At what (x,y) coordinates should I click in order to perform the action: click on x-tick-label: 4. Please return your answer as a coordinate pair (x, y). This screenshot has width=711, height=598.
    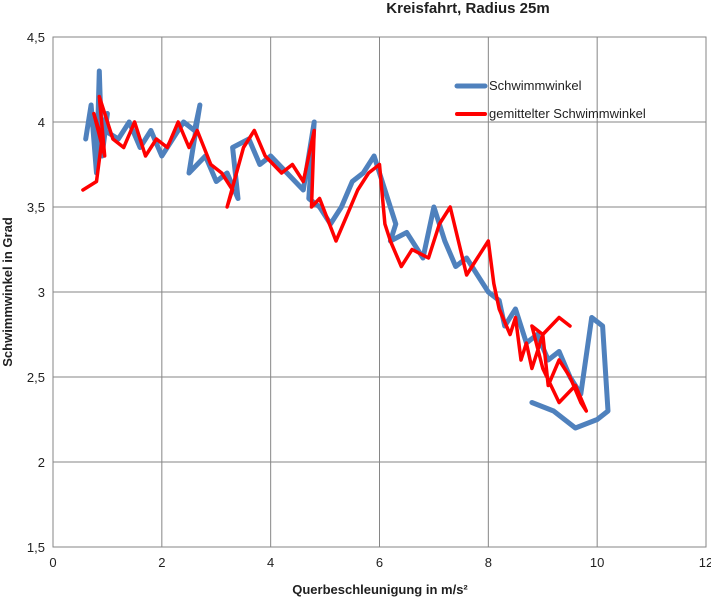
    Looking at the image, I should click on (270, 562).